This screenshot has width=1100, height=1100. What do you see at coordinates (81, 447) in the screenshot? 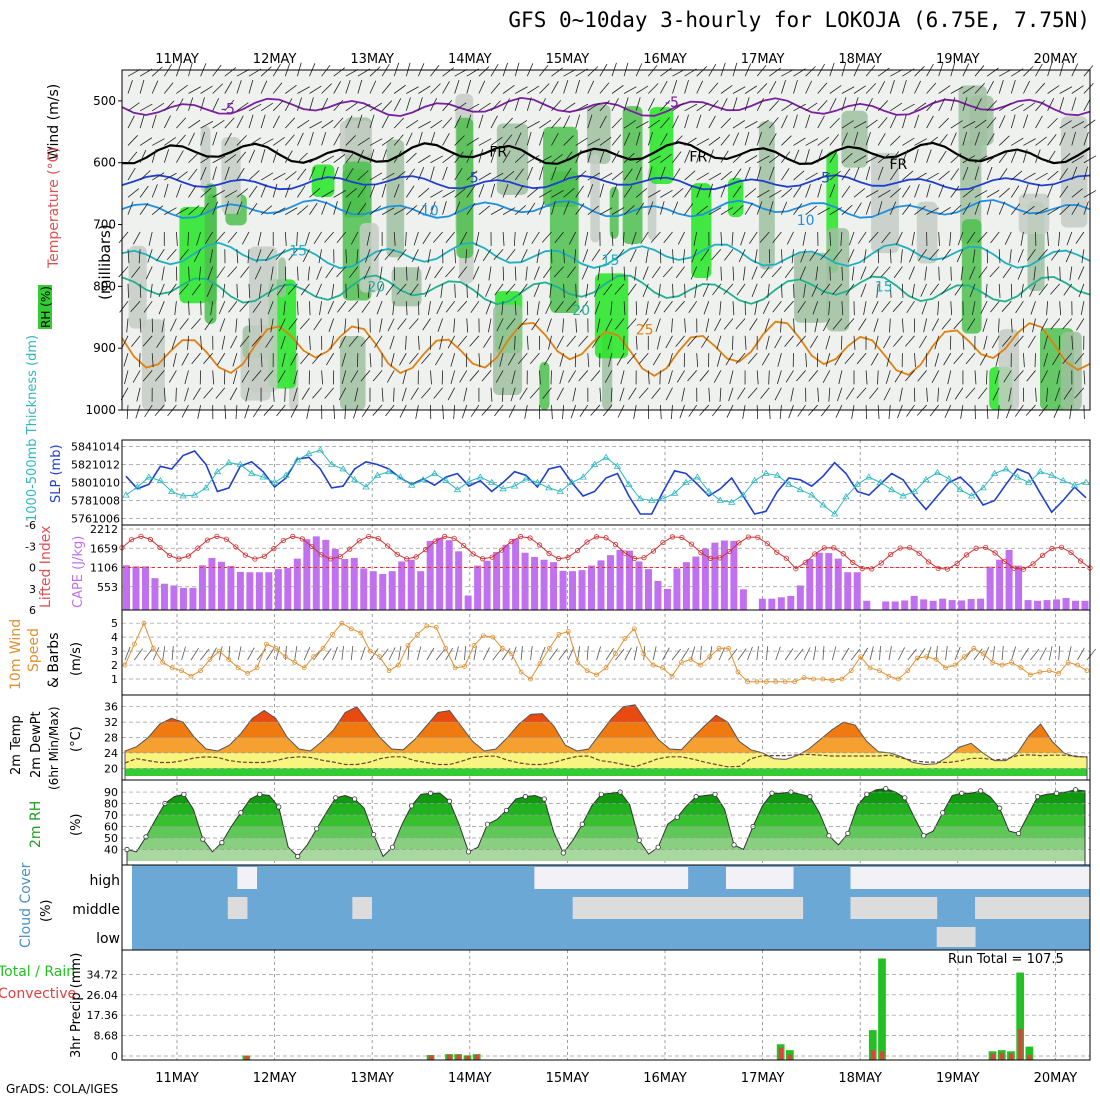
I see `thickness-tick-label: 584` at bounding box center [81, 447].